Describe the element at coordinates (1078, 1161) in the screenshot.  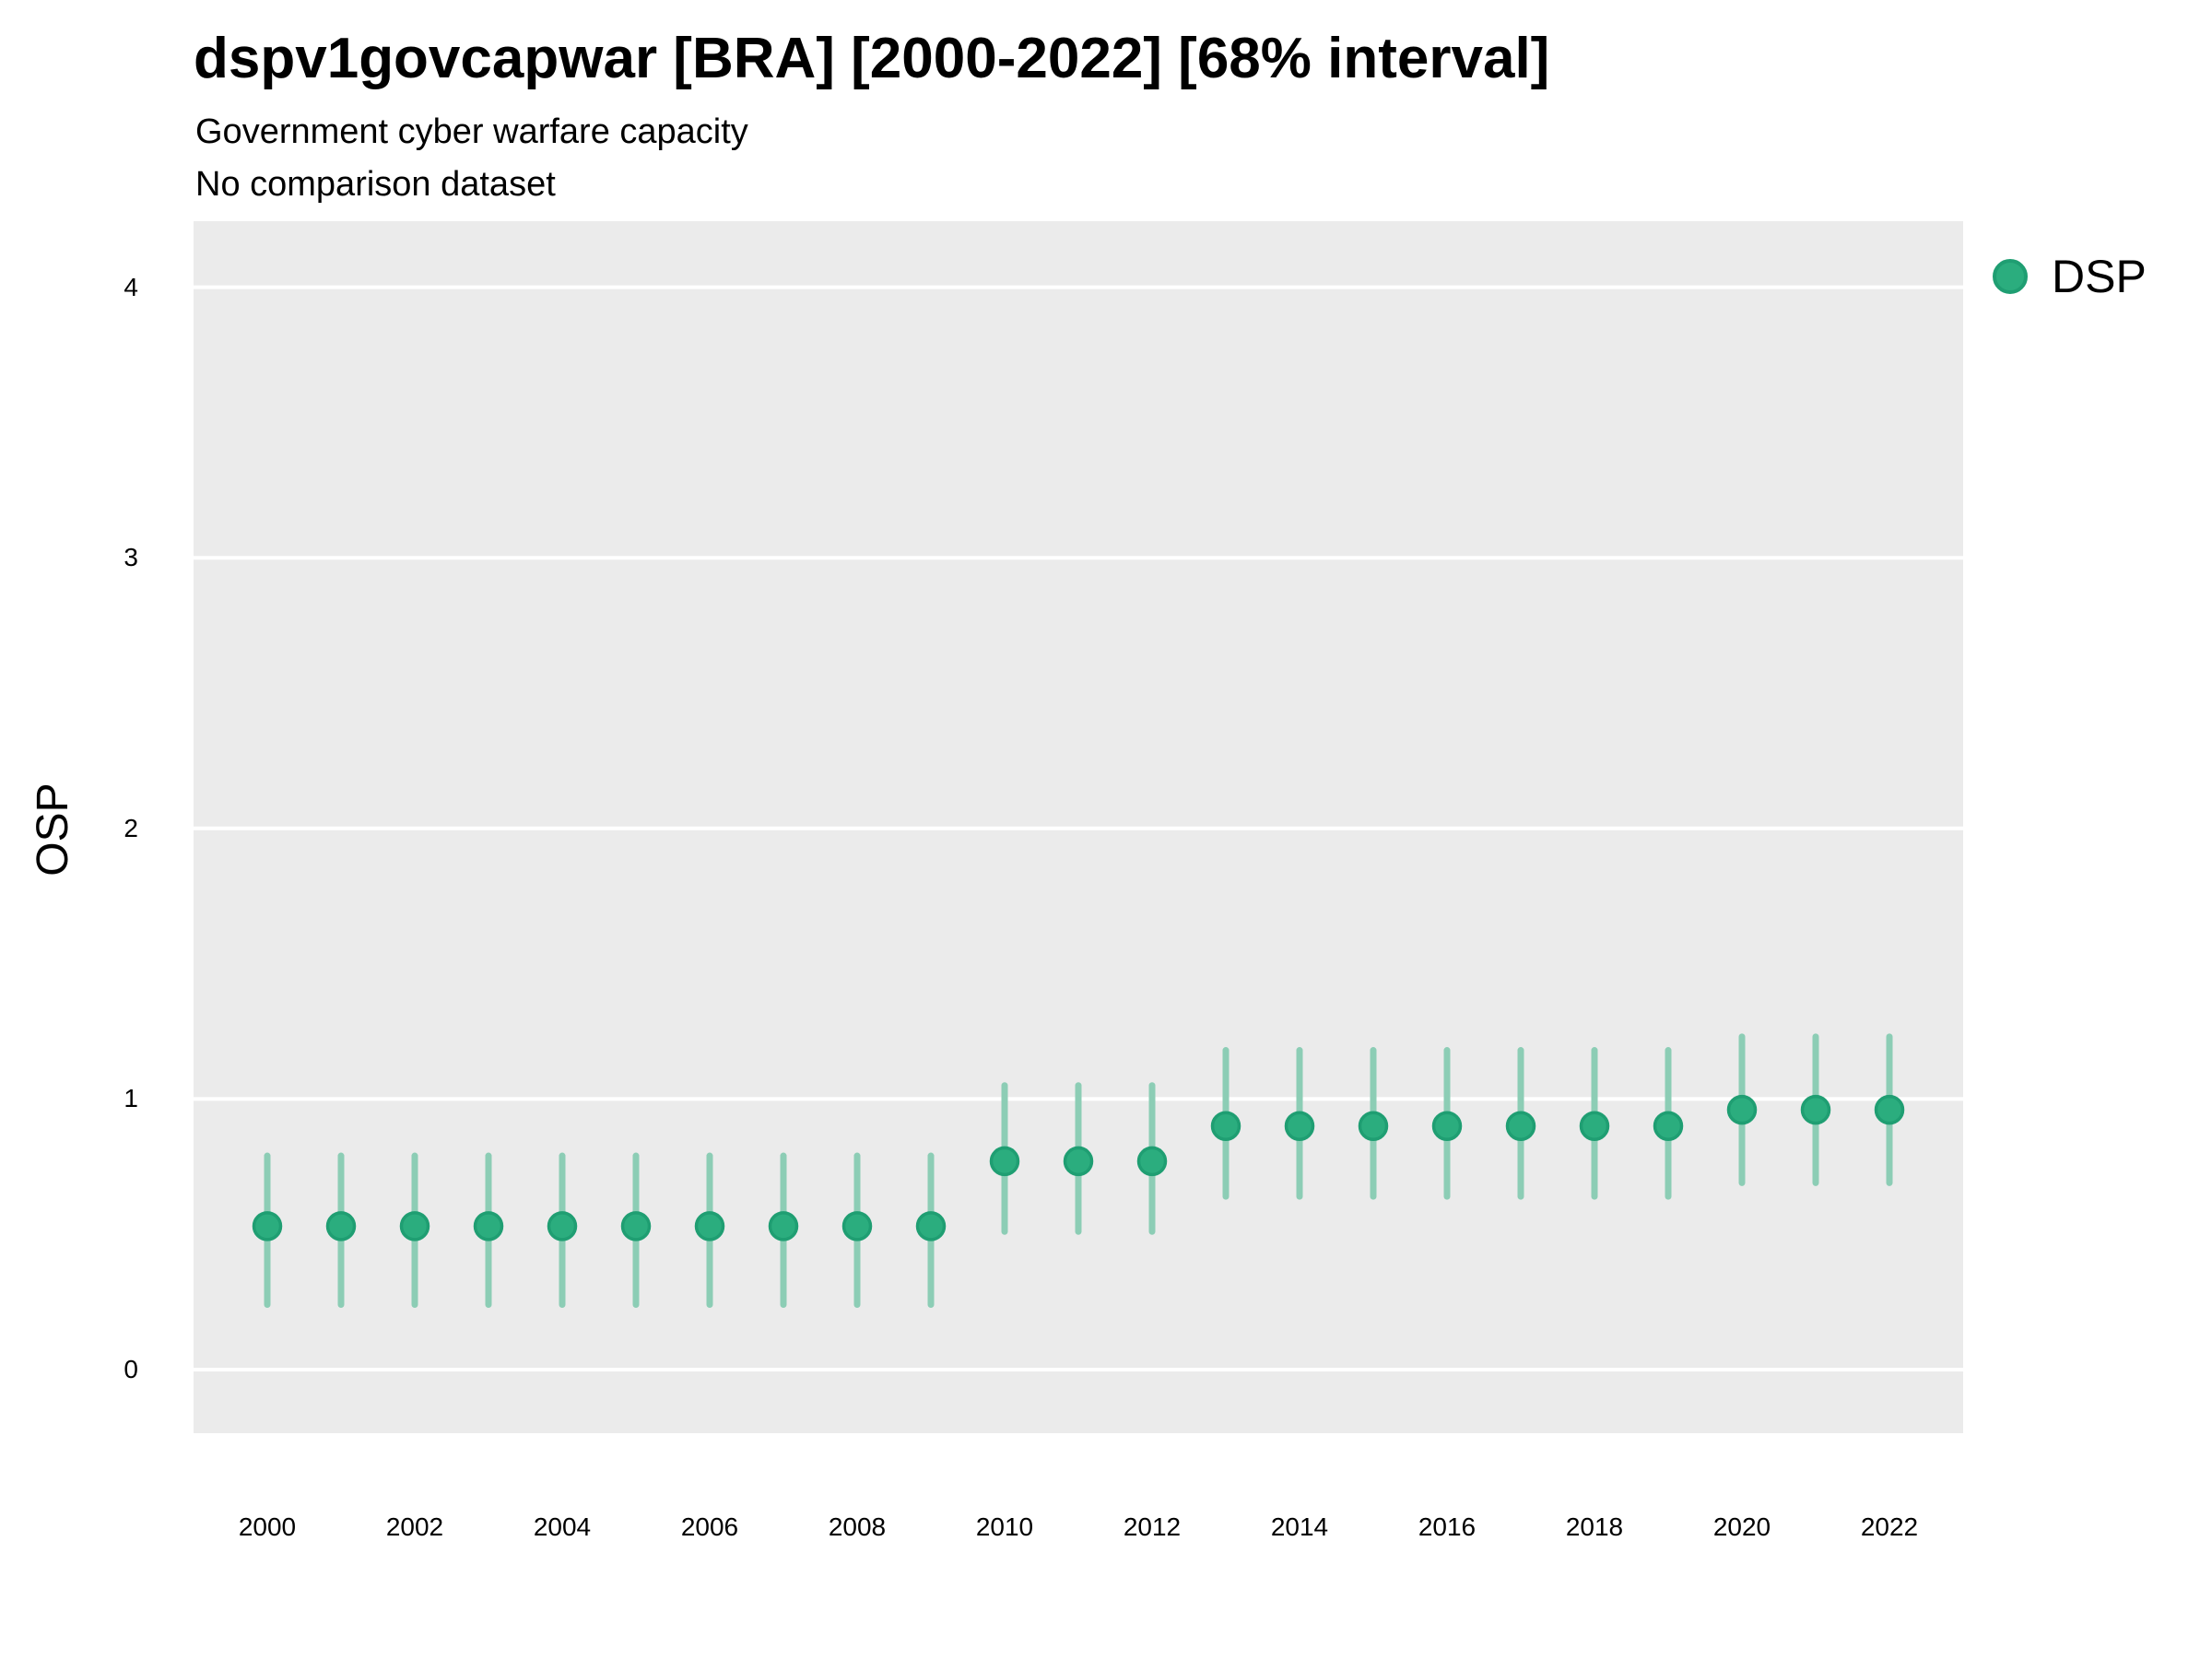
I see `data-point-2011` at that location.